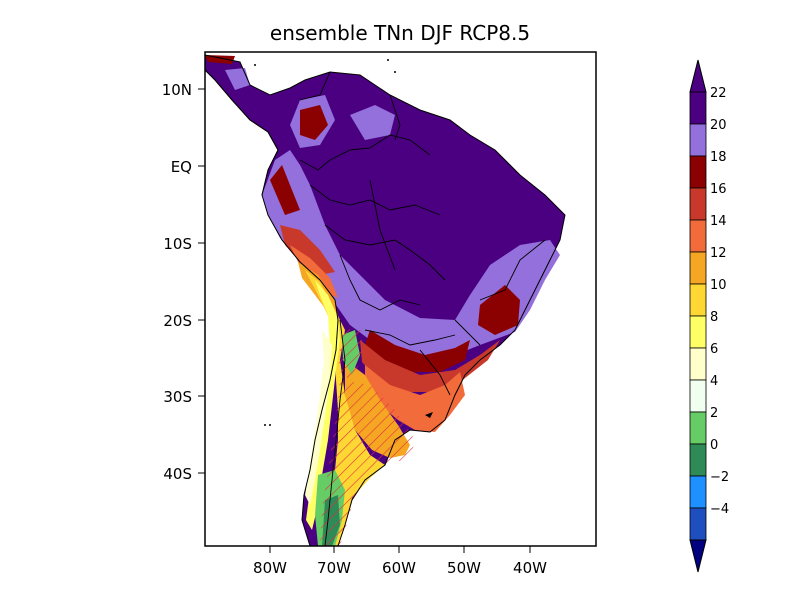  I want to click on colorbar-label: 6, so click(714, 349).